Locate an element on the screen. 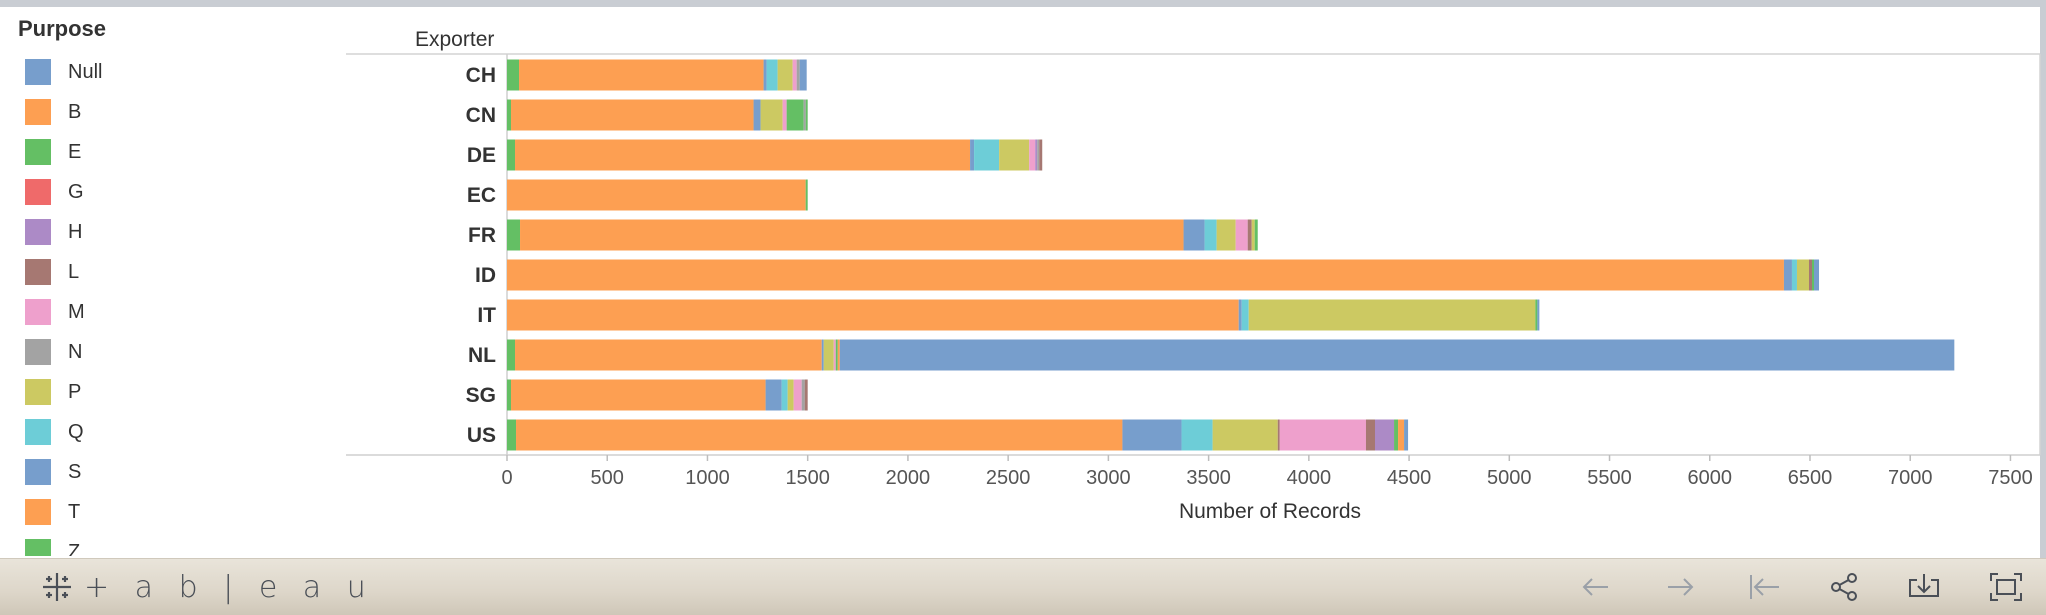  legend-item: G is located at coordinates (168, 192).